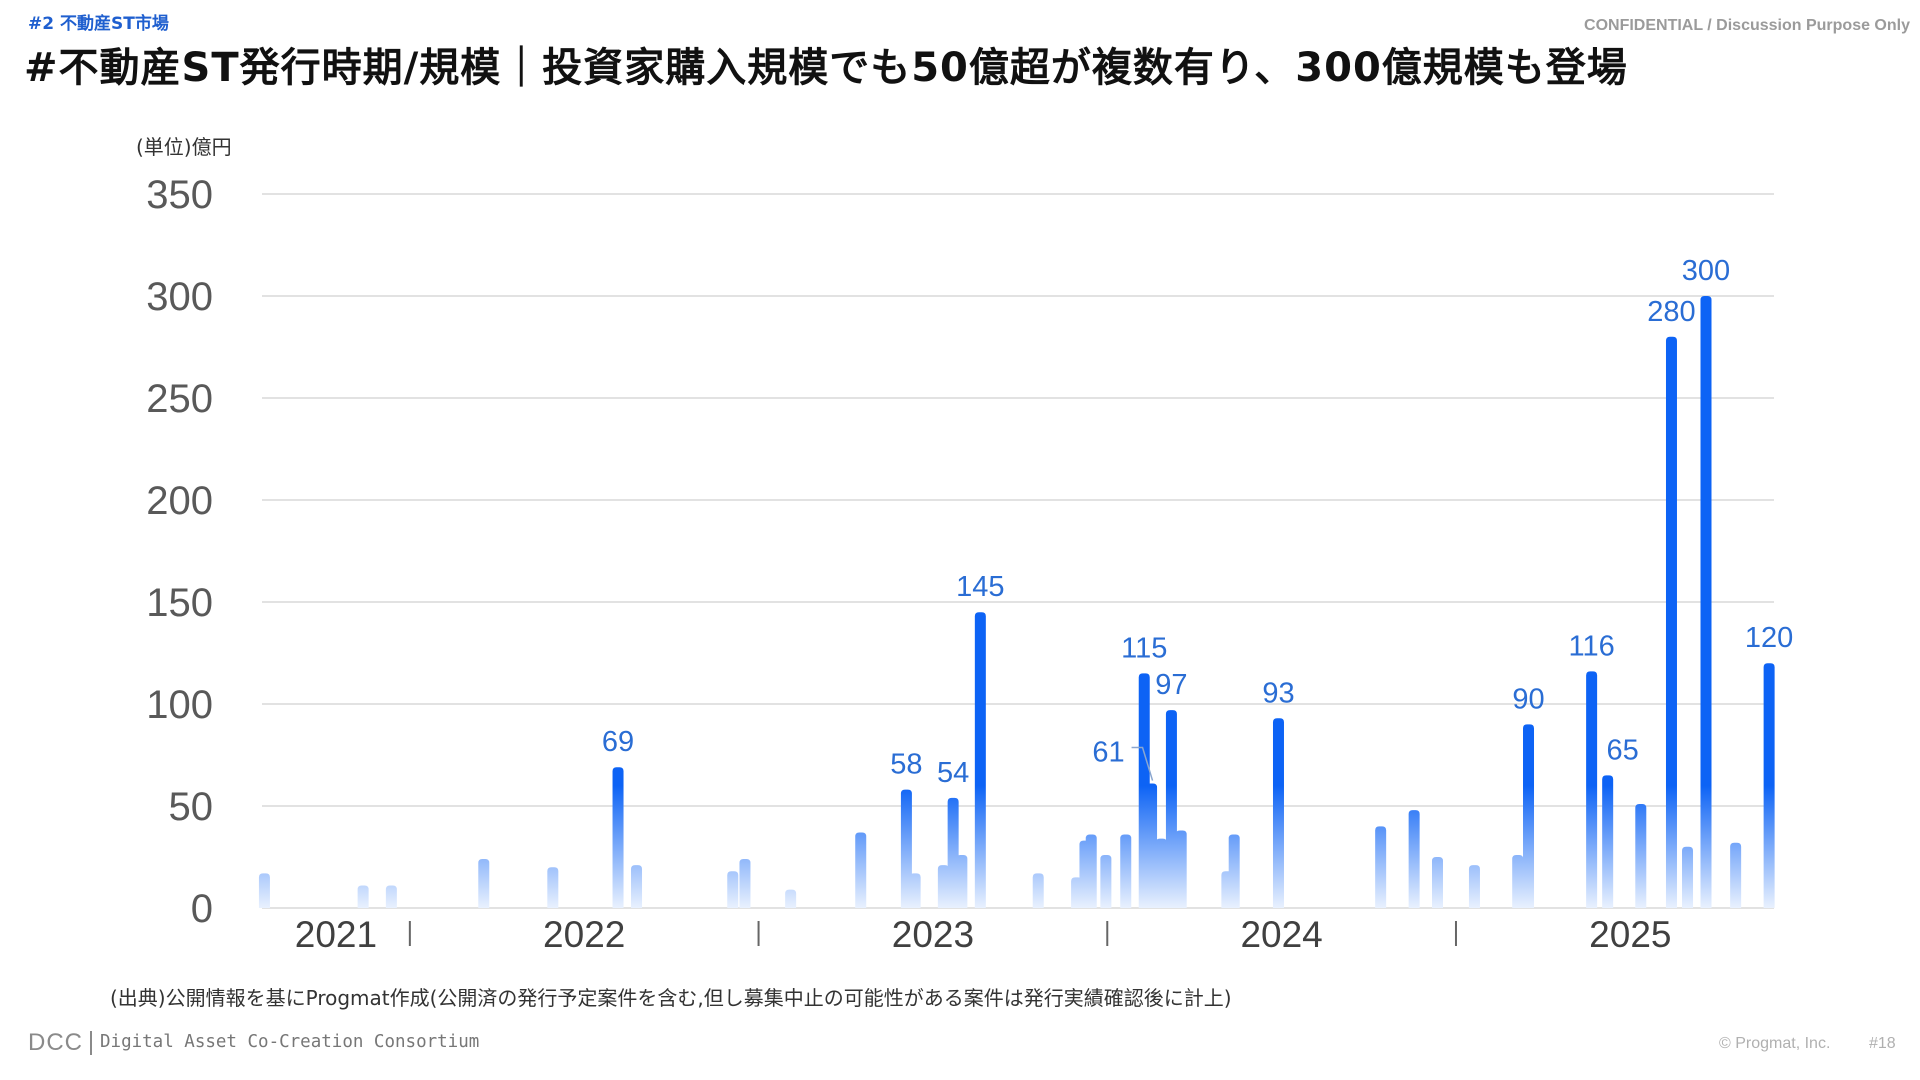 This screenshot has height=1080, width=1920. Describe the element at coordinates (1592, 646) in the screenshot. I see `data-label: 116` at that location.